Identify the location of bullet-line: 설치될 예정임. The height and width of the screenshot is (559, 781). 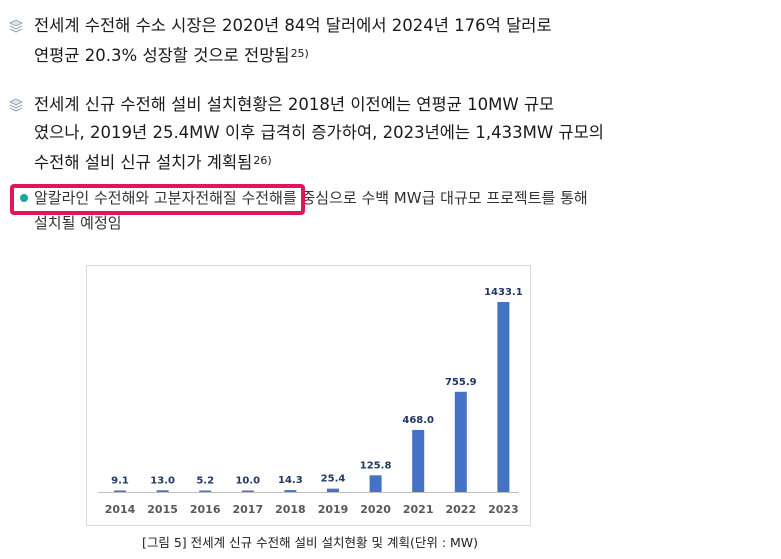
(78, 223).